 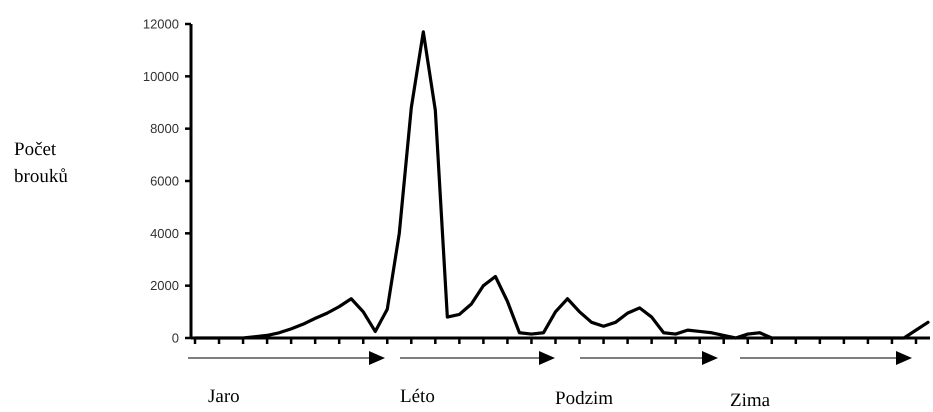 What do you see at coordinates (160, 76) in the screenshot?
I see `y-tick-label: 10000` at bounding box center [160, 76].